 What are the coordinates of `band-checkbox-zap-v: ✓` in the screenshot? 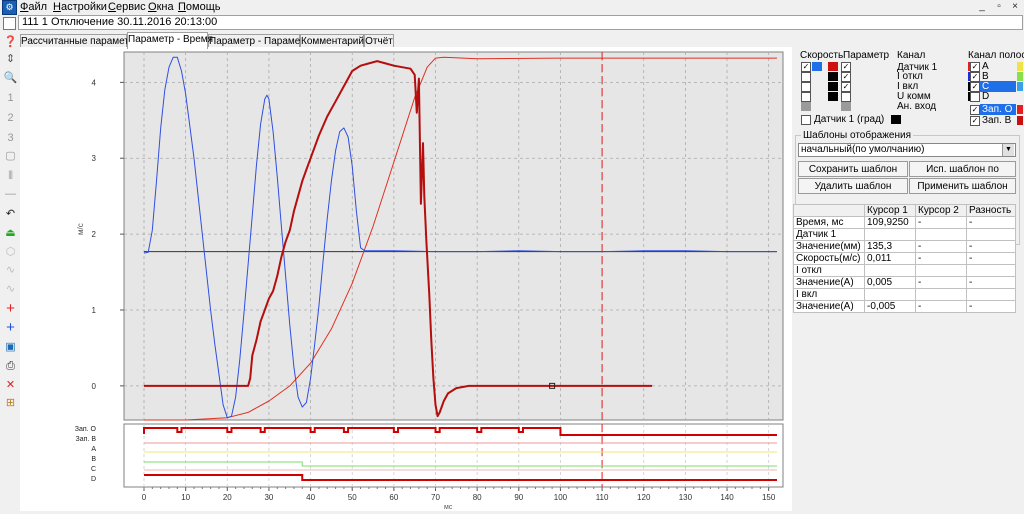 It's located at (975, 121).